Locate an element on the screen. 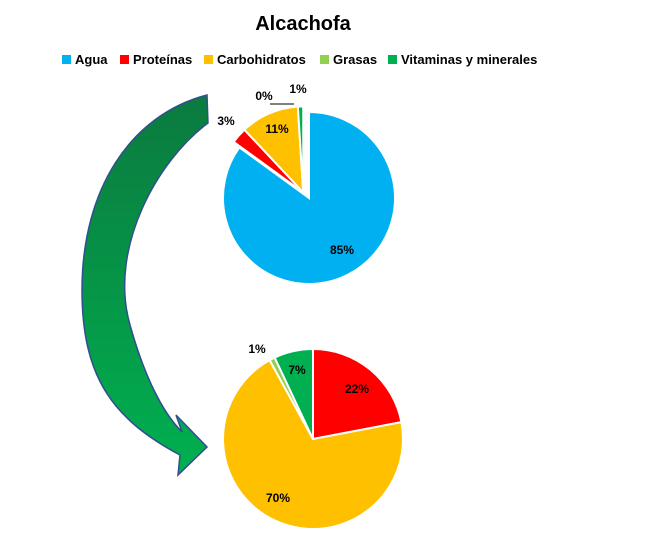  pie1-label-proteinas: 3% is located at coordinates (226, 121).